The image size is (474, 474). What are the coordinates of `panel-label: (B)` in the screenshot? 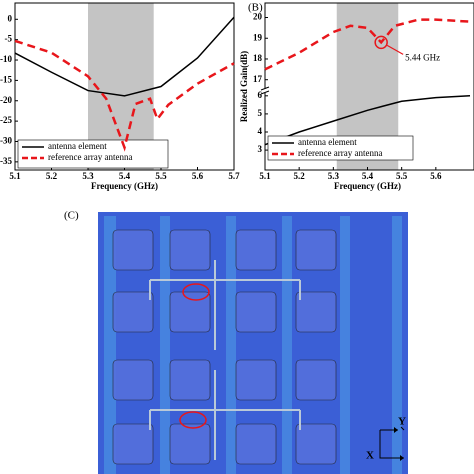 It's located at (255, 8).